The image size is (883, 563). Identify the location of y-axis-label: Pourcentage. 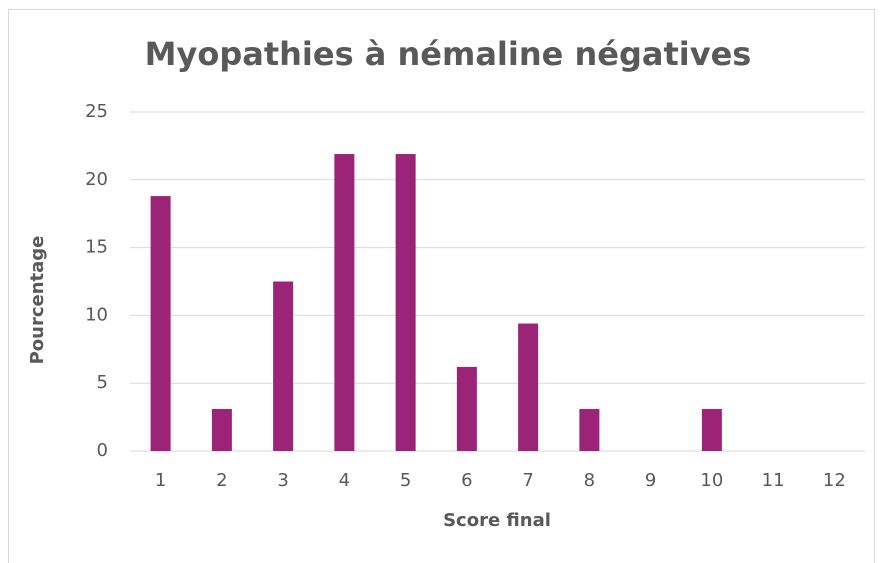
(37, 300).